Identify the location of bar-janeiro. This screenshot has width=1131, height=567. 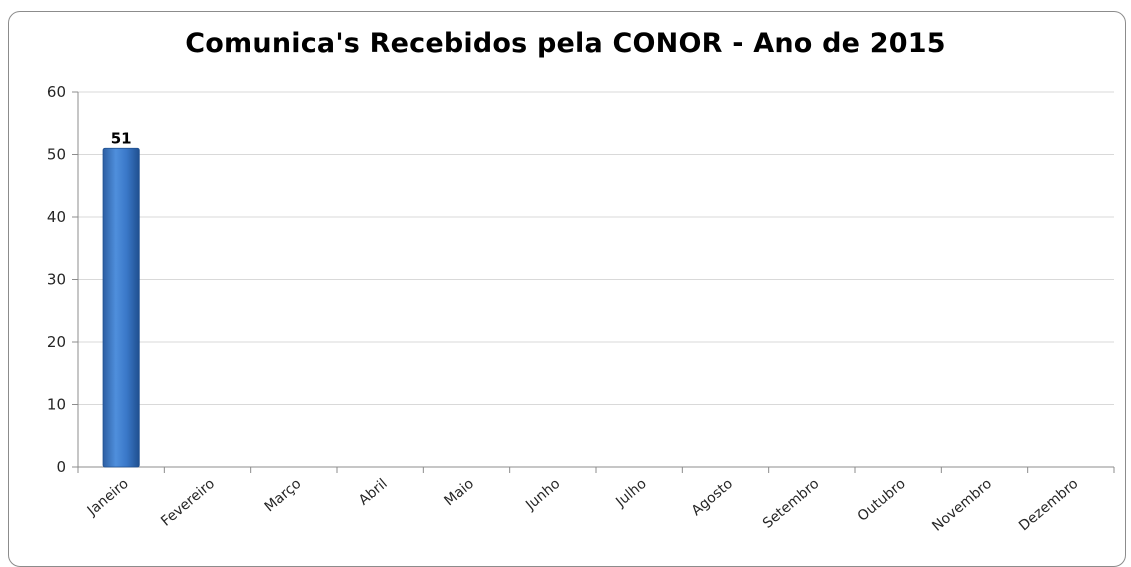
(121, 307).